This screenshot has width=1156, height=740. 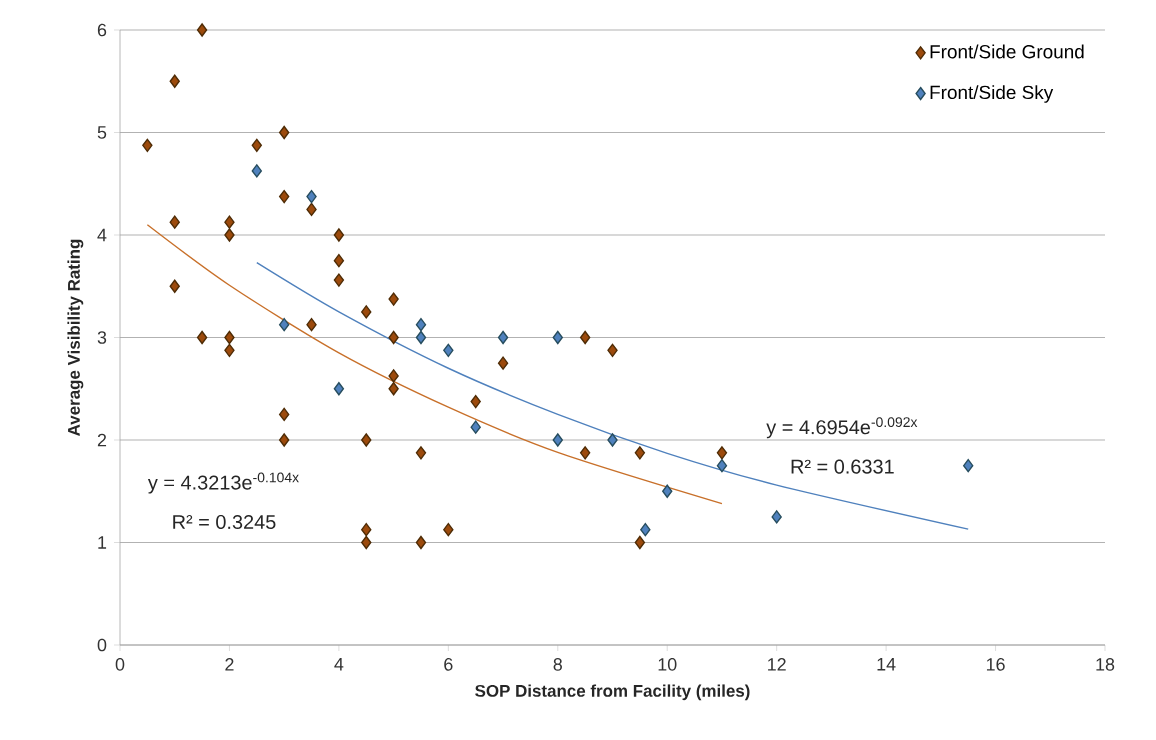 What do you see at coordinates (448, 664) in the screenshot?
I see `x-tick-label: 6` at bounding box center [448, 664].